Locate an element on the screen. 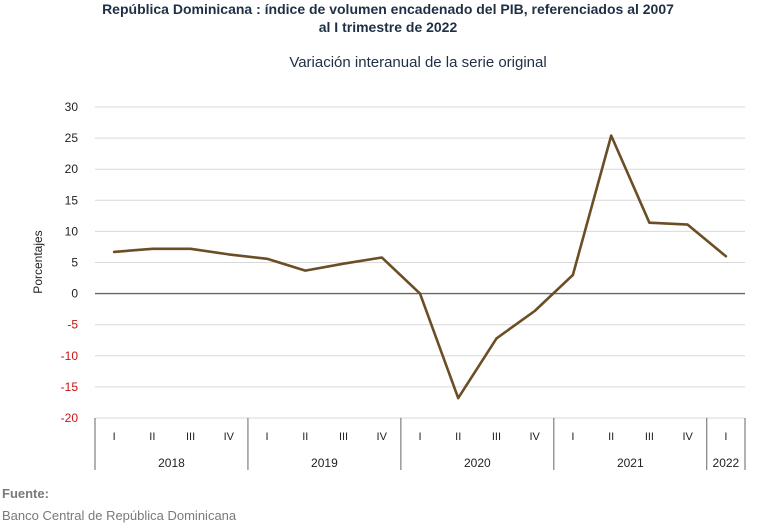  year-label: 2018 is located at coordinates (171, 463).